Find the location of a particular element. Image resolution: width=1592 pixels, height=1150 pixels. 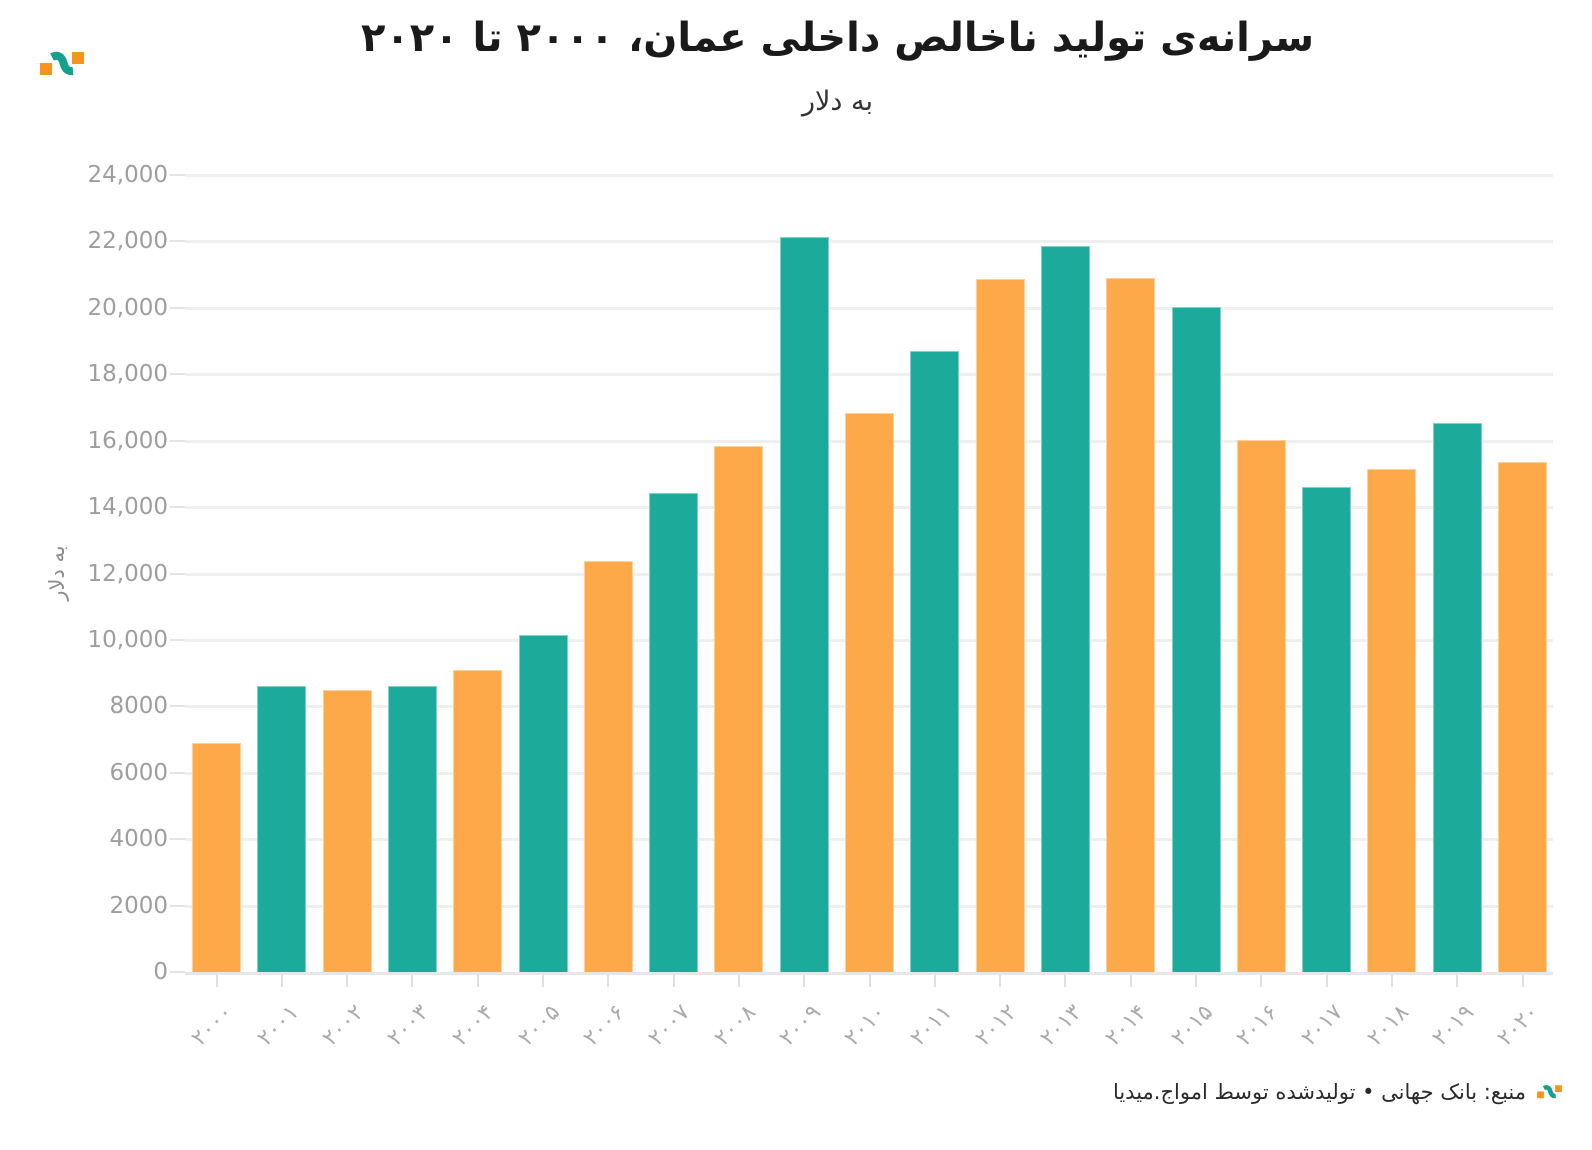

bar-2007 is located at coordinates (674, 732).